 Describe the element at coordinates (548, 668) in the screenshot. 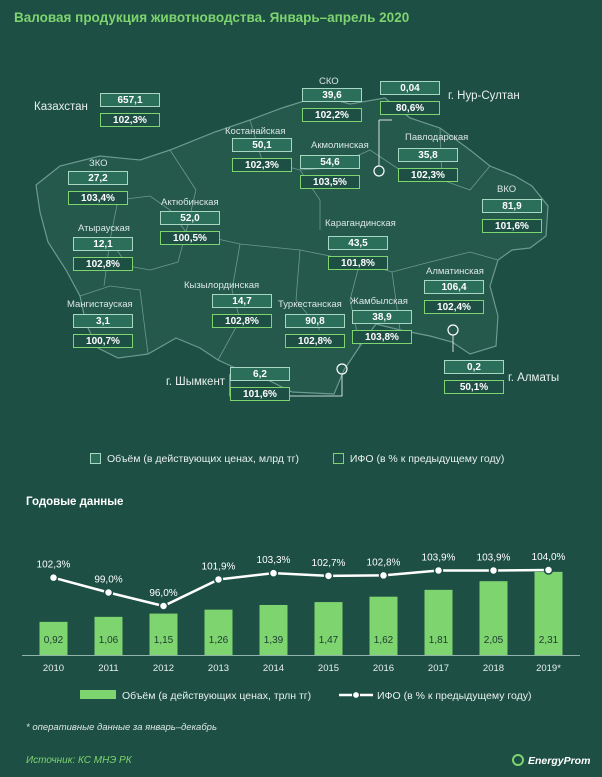

I see `tick-label-2019*: 2019*` at that location.